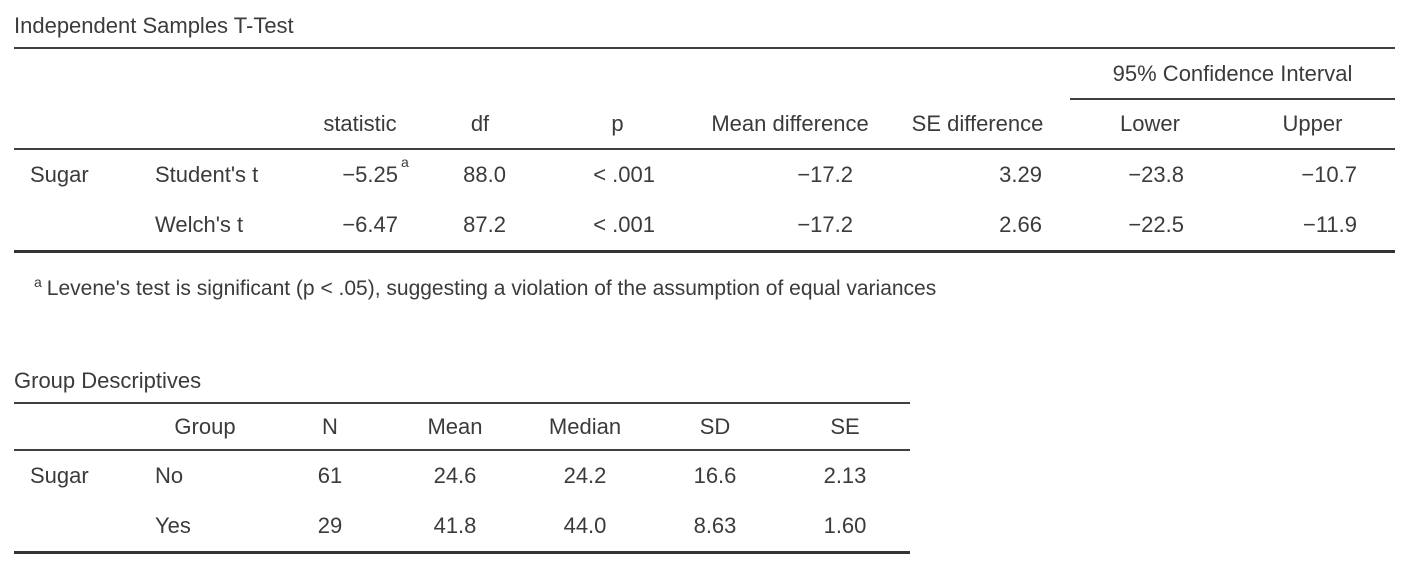 The image size is (1409, 572). What do you see at coordinates (173, 525) in the screenshot?
I see `cell-group: Yes` at bounding box center [173, 525].